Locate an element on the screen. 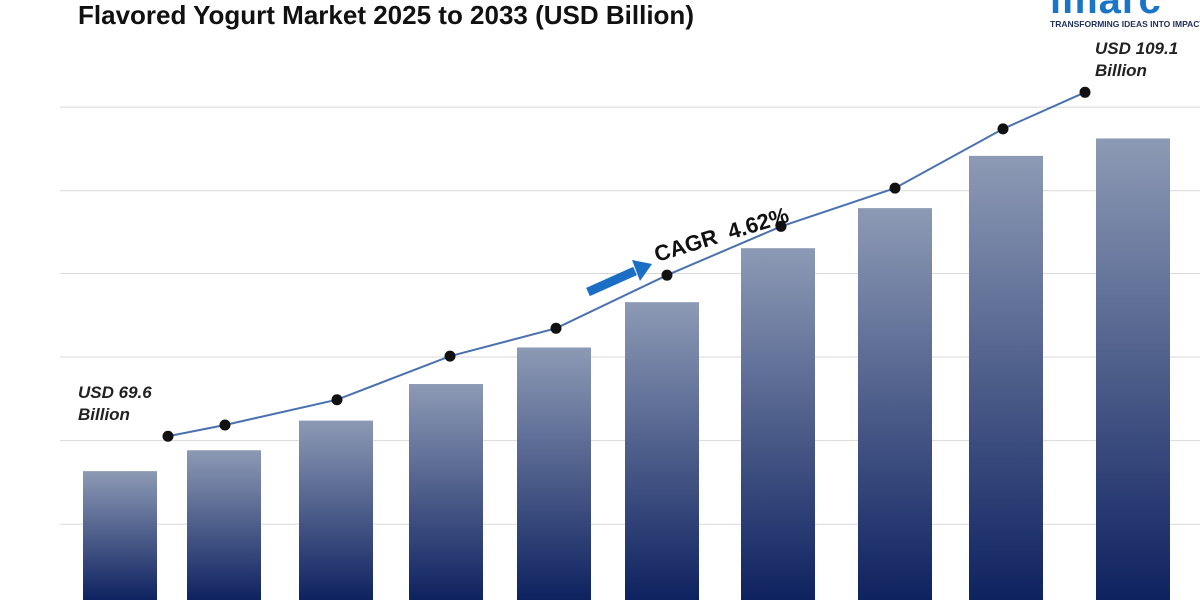 Image resolution: width=1200 pixels, height=600 pixels. logo-tagline: TRANSFORMING IDEAS INTO IMPACT is located at coordinates (1125, 24).